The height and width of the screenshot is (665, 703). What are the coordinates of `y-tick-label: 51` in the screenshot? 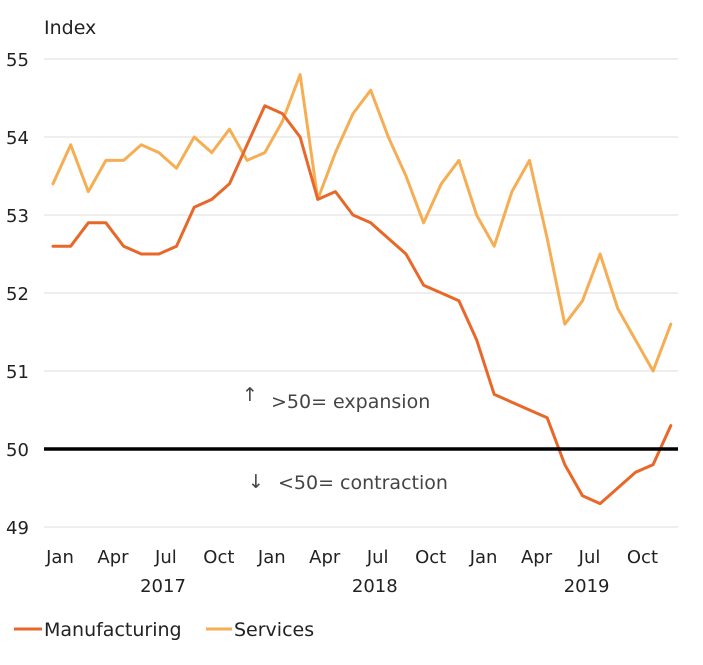 It's located at (17, 372).